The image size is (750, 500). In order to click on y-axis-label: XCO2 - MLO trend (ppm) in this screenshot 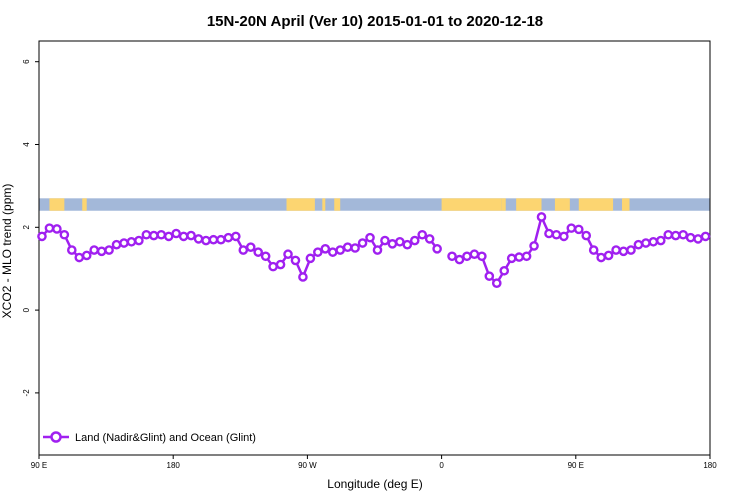, I will do `click(7, 251)`.